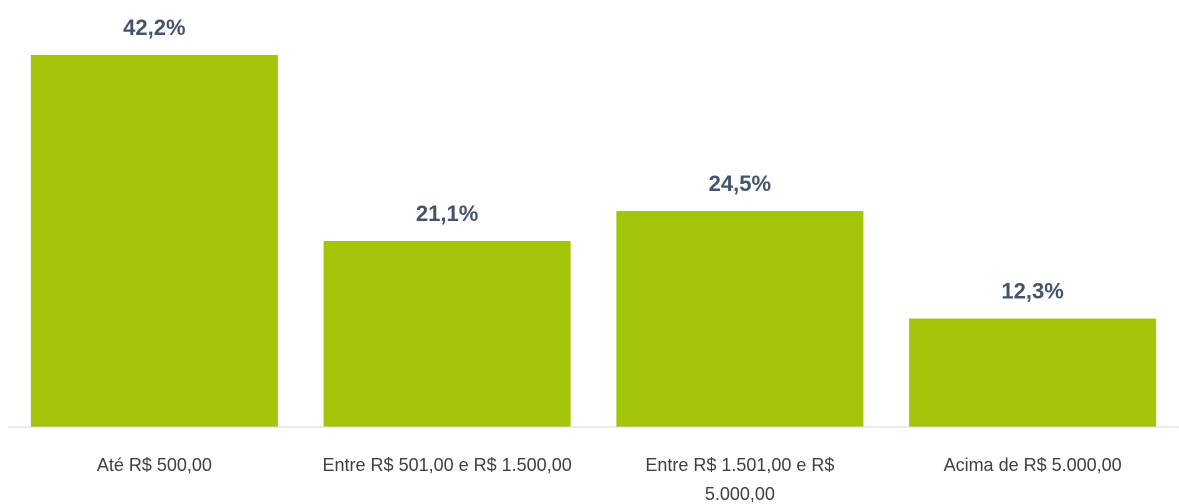 Image resolution: width=1179 pixels, height=504 pixels. What do you see at coordinates (447, 465) in the screenshot?
I see `x-tick-label: Entre R$ 501,00 e R$ 1.500,00` at bounding box center [447, 465].